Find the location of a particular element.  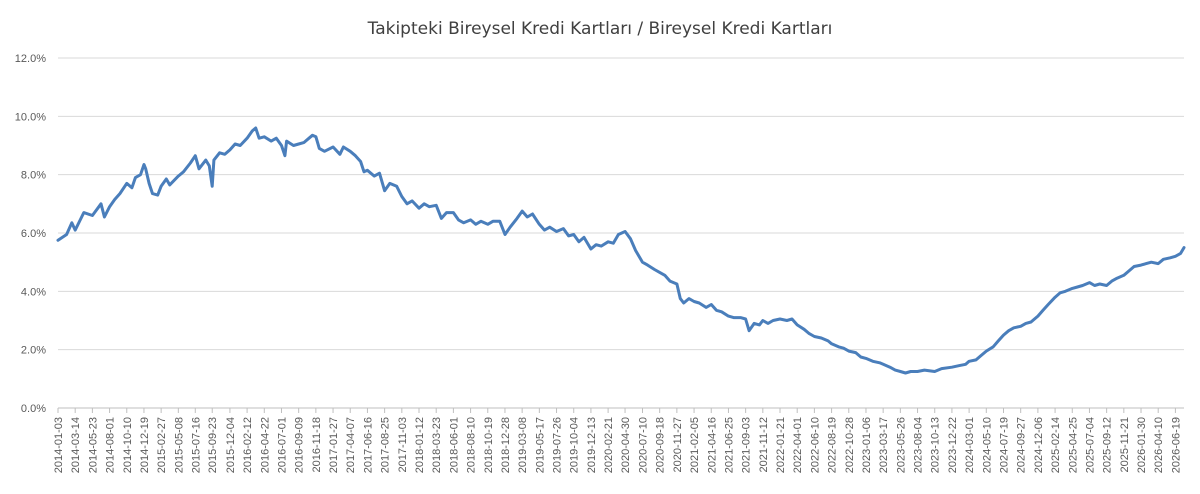

x-tick-label: 2017-11-03 is located at coordinates (403, 444).